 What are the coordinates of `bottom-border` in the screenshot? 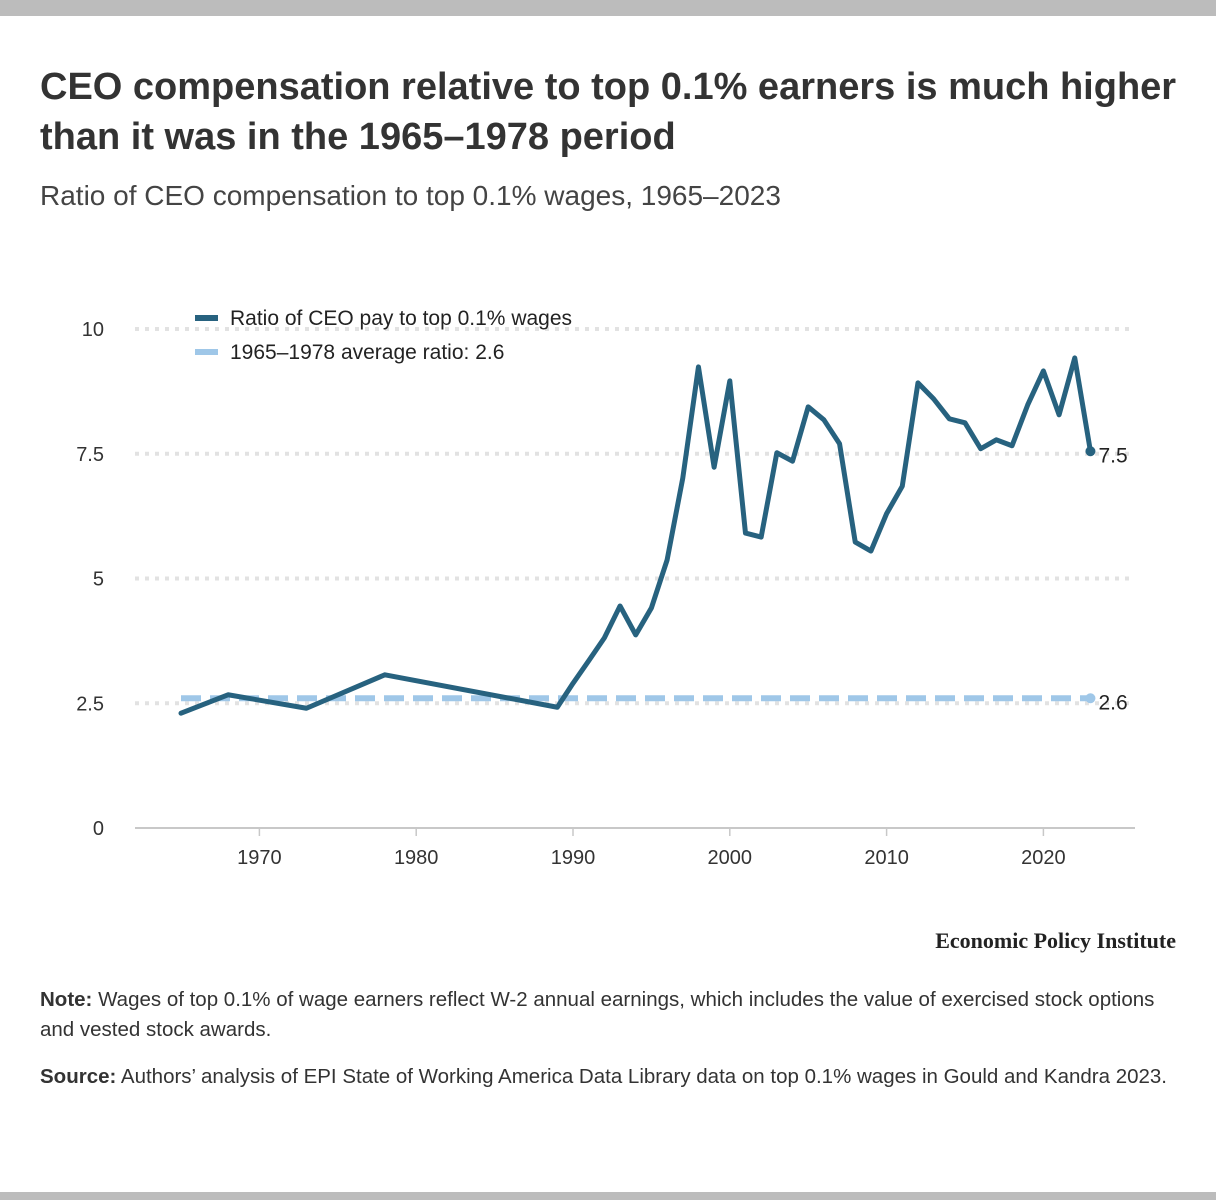 It's located at (608, 1196).